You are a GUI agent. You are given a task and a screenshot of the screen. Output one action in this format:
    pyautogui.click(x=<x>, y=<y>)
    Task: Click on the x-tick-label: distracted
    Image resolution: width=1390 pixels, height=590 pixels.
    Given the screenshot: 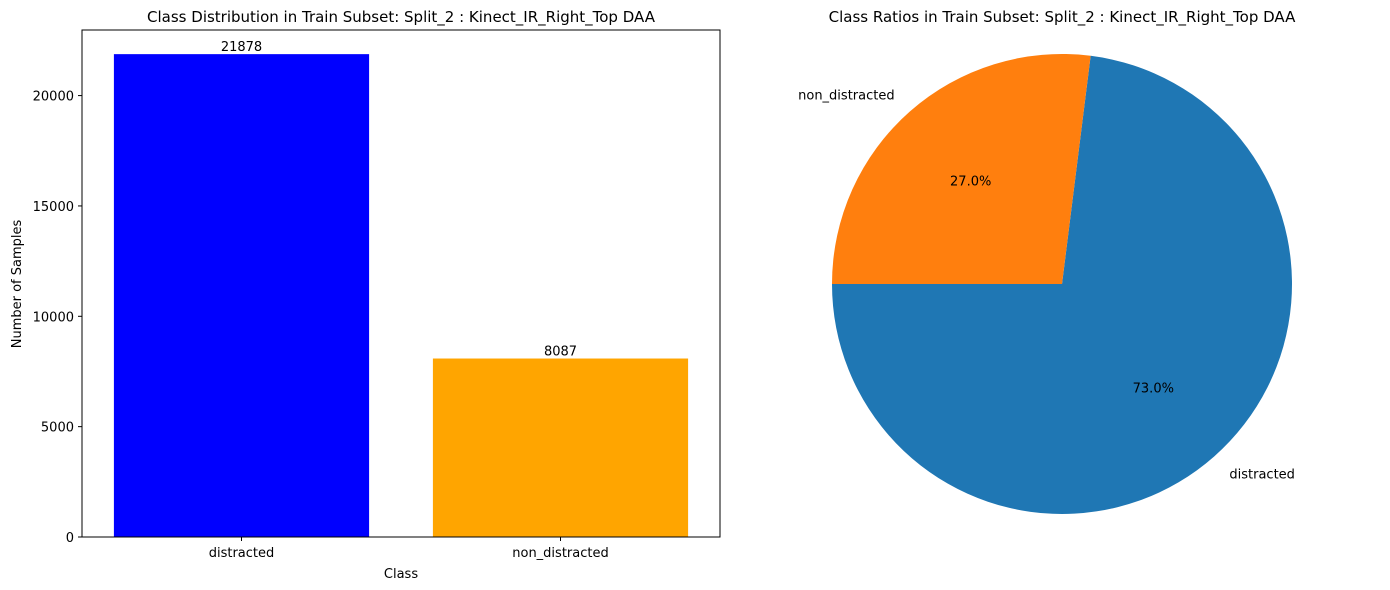 What is the action you would take?
    pyautogui.click(x=242, y=553)
    